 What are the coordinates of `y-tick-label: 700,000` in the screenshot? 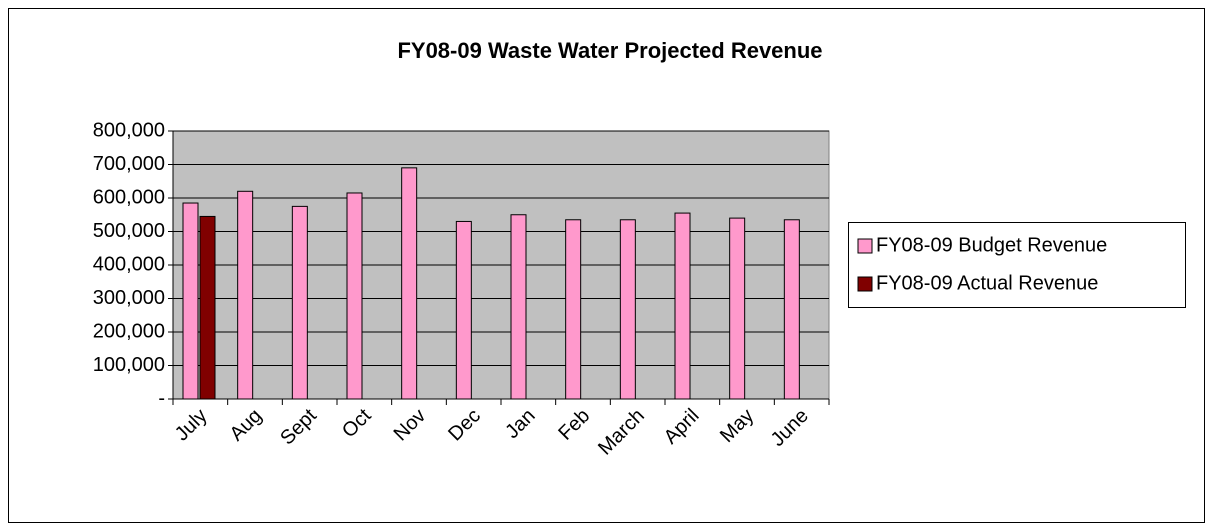 It's located at (129, 164).